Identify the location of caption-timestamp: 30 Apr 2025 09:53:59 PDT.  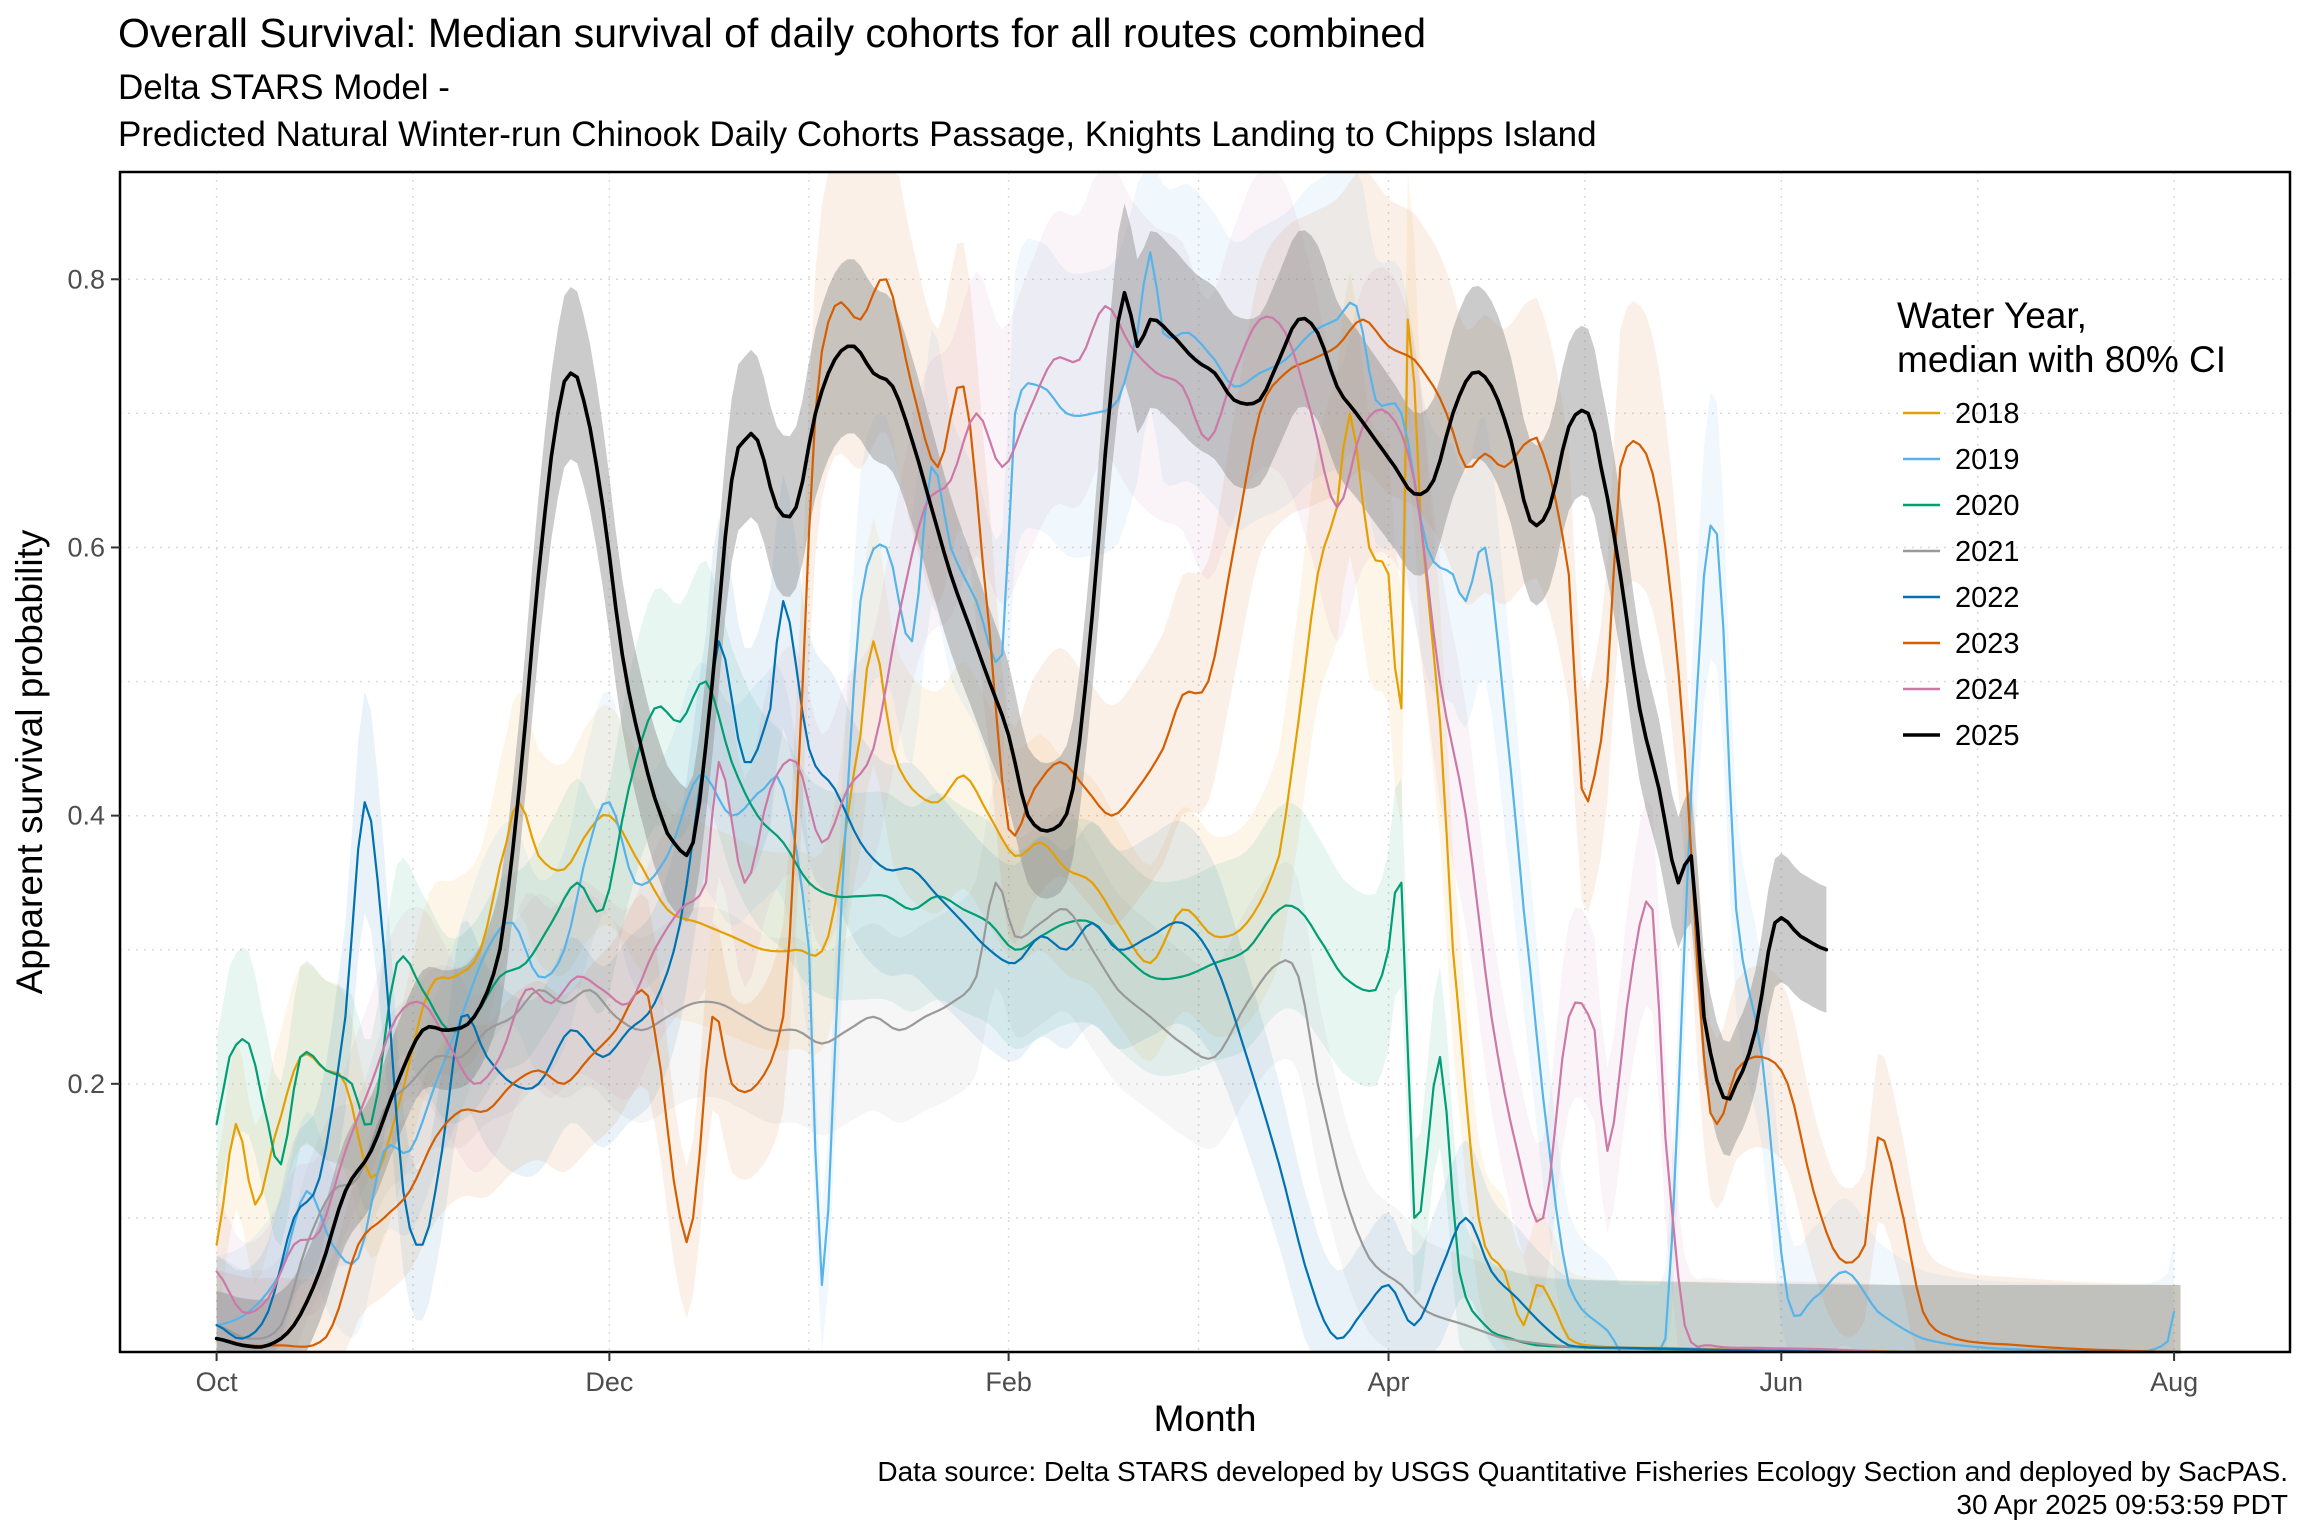
(2122, 1504).